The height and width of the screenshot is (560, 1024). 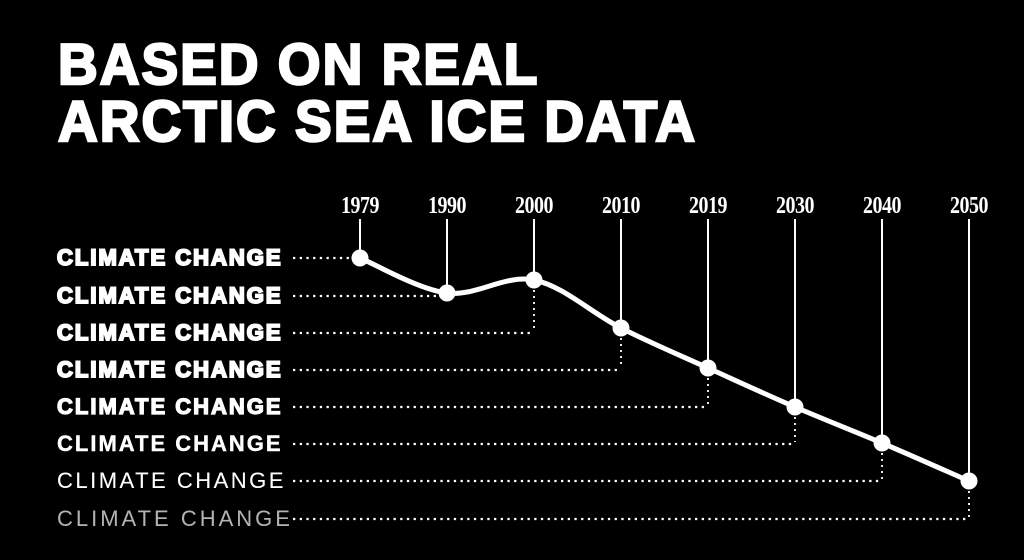 I want to click on title-line-1: BASED ON REAL, so click(x=298, y=64).